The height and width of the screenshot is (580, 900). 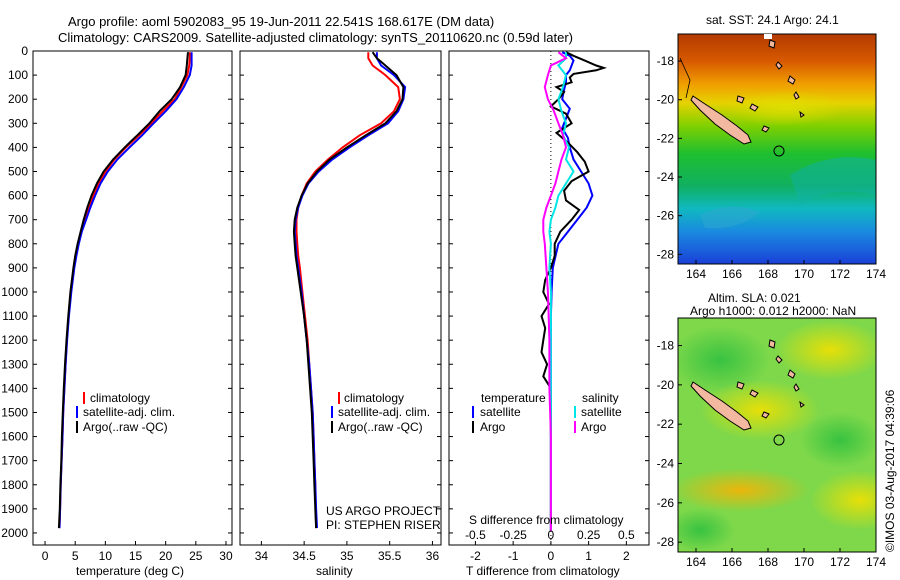 What do you see at coordinates (772, 20) in the screenshot?
I see `sst-map-title: sat. SST: 24.1 Argo: 24.1` at bounding box center [772, 20].